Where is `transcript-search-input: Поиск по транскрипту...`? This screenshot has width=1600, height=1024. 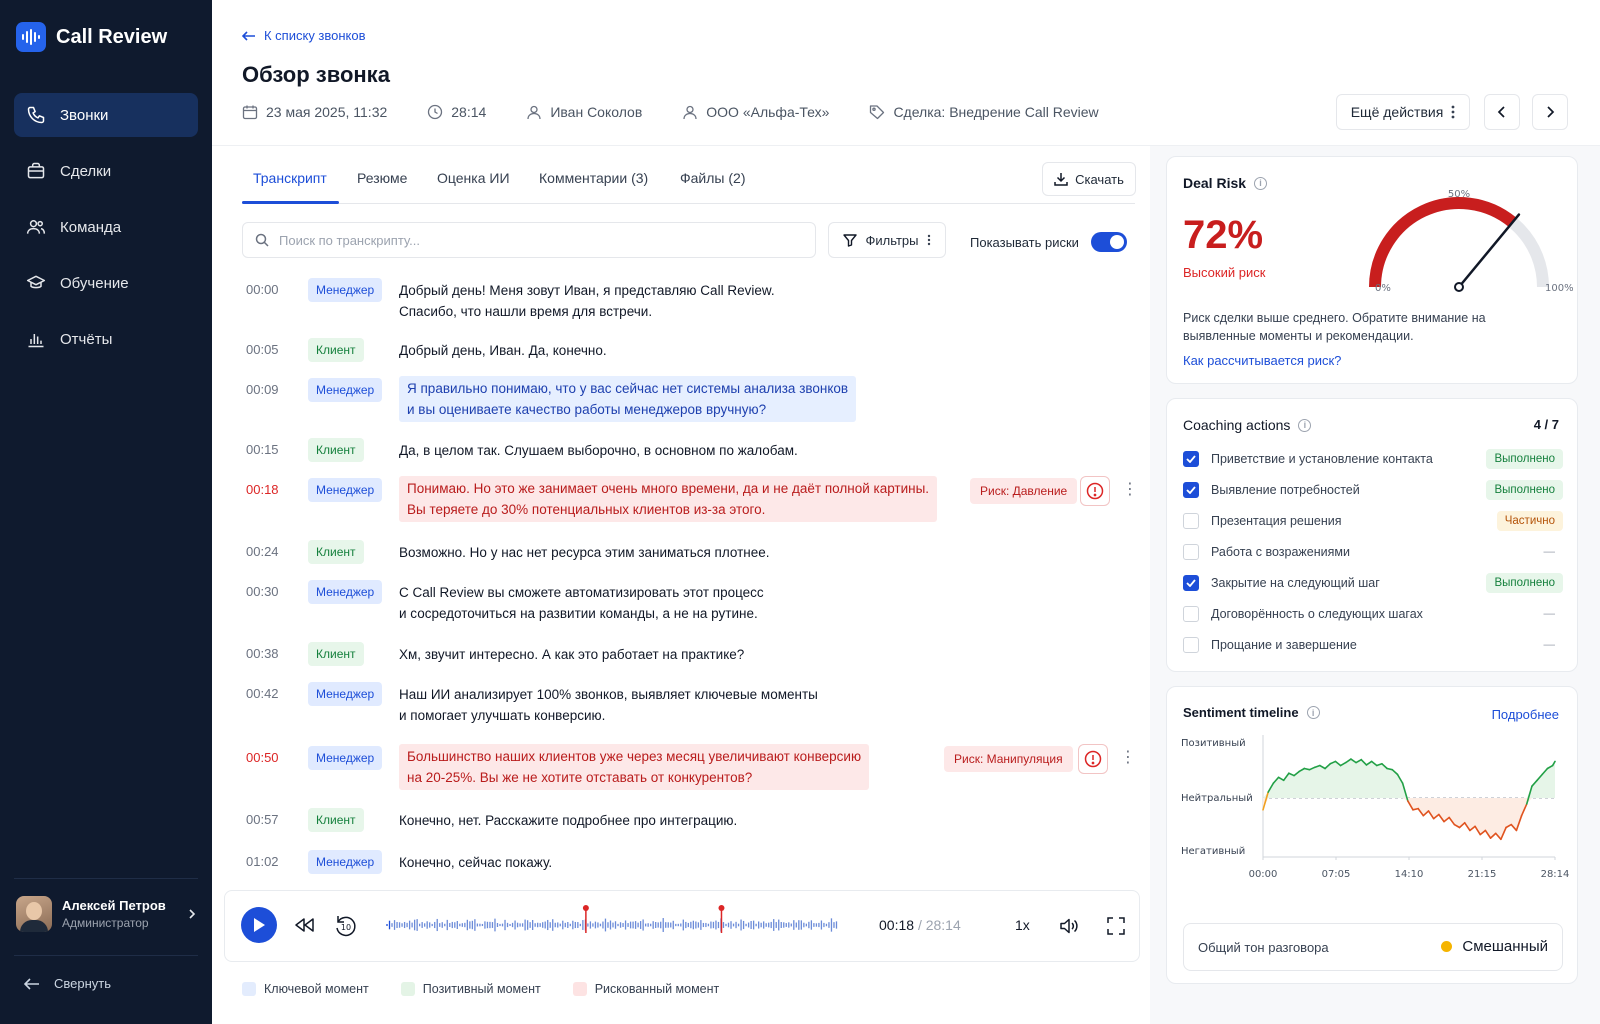
transcript-search-input: Поиск по транскрипту... is located at coordinates (529, 240).